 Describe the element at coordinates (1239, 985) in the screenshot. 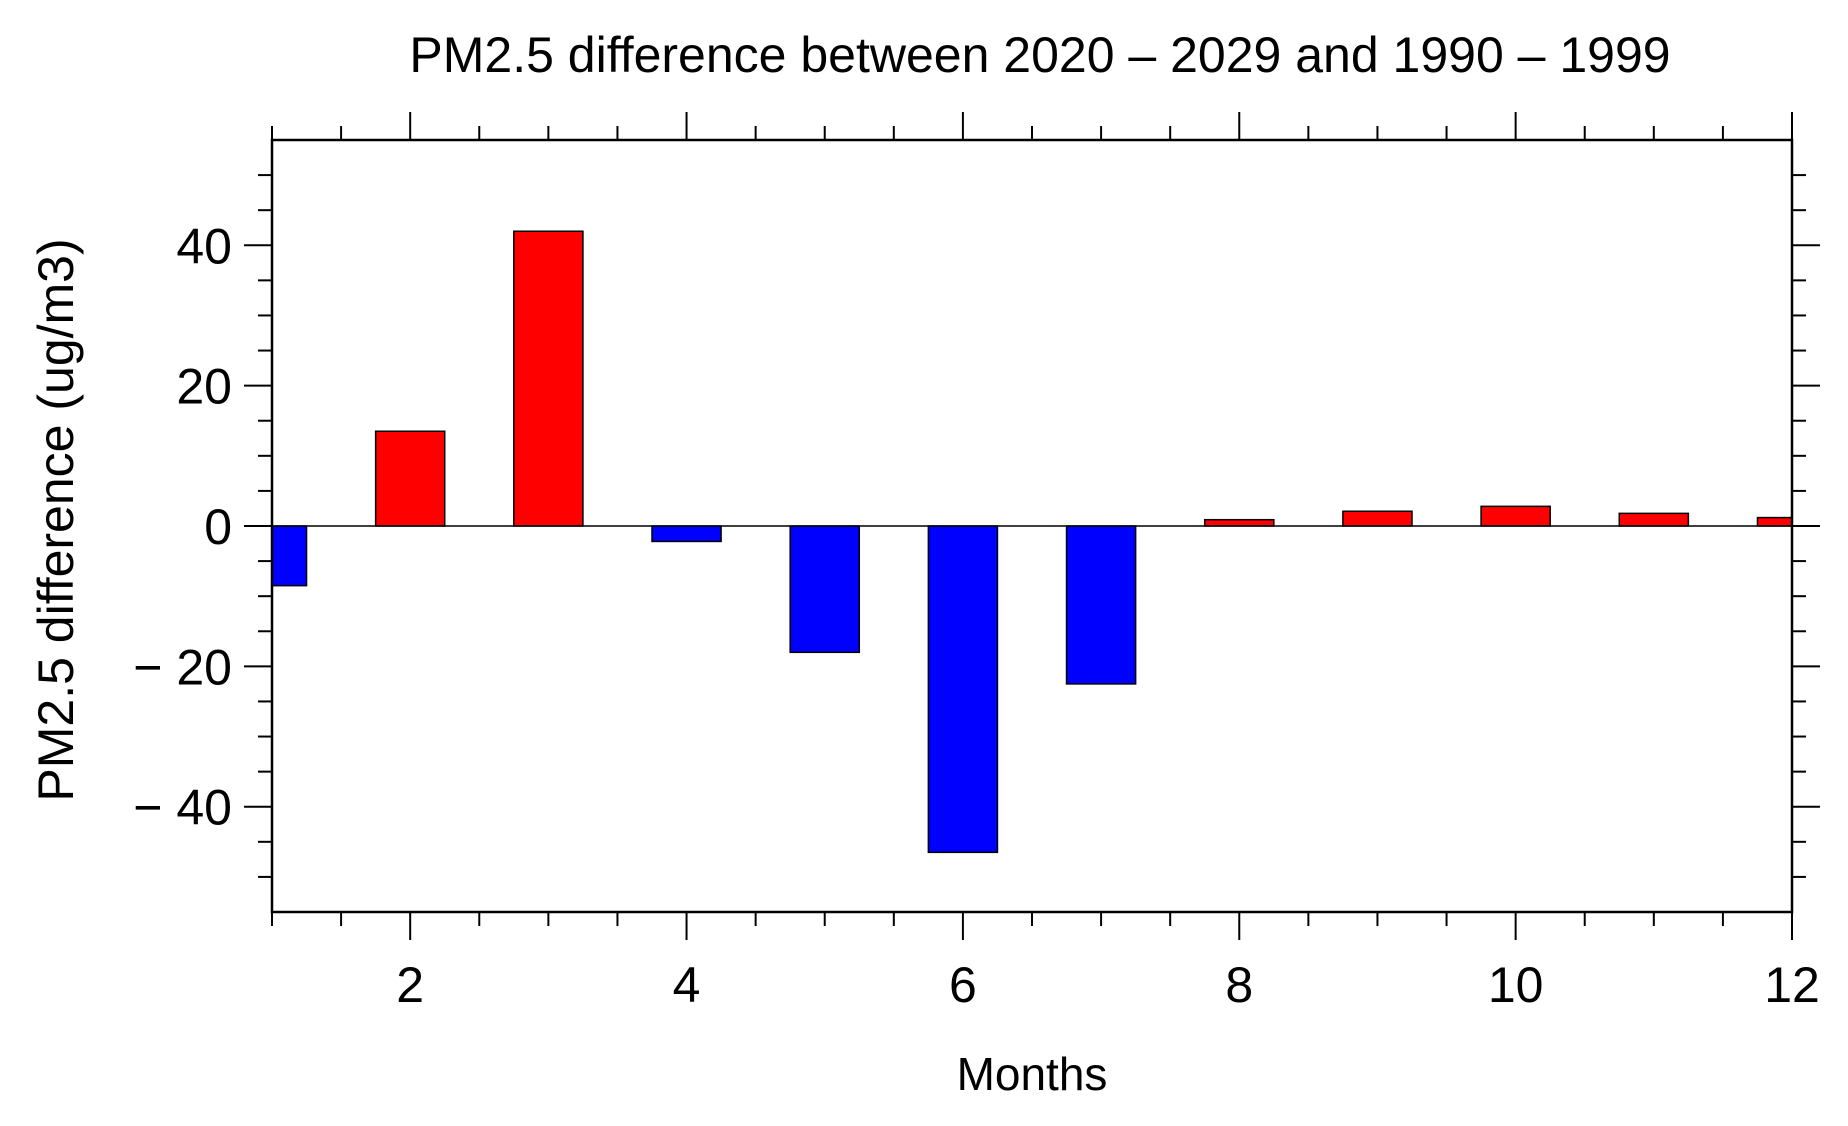

I see `x-tick-label: 8` at that location.